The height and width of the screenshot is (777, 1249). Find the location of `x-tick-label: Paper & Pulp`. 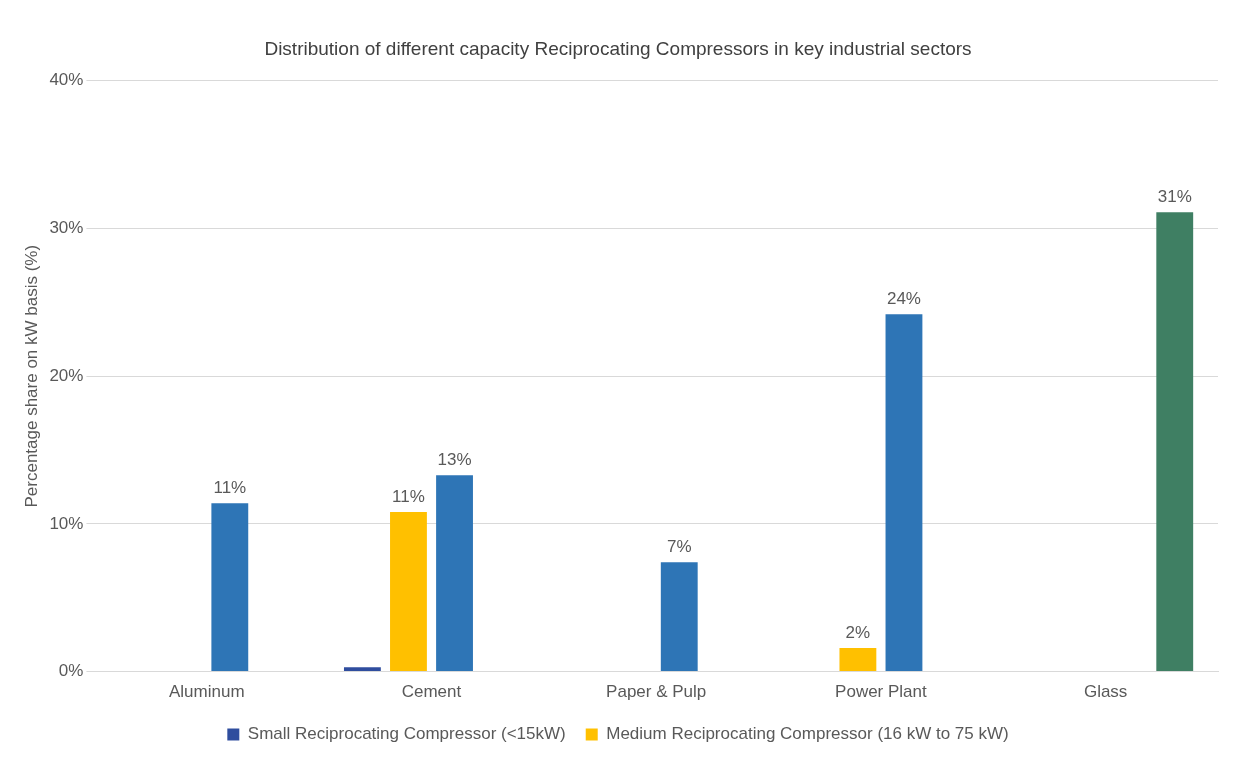

x-tick-label: Paper & Pulp is located at coordinates (656, 692).